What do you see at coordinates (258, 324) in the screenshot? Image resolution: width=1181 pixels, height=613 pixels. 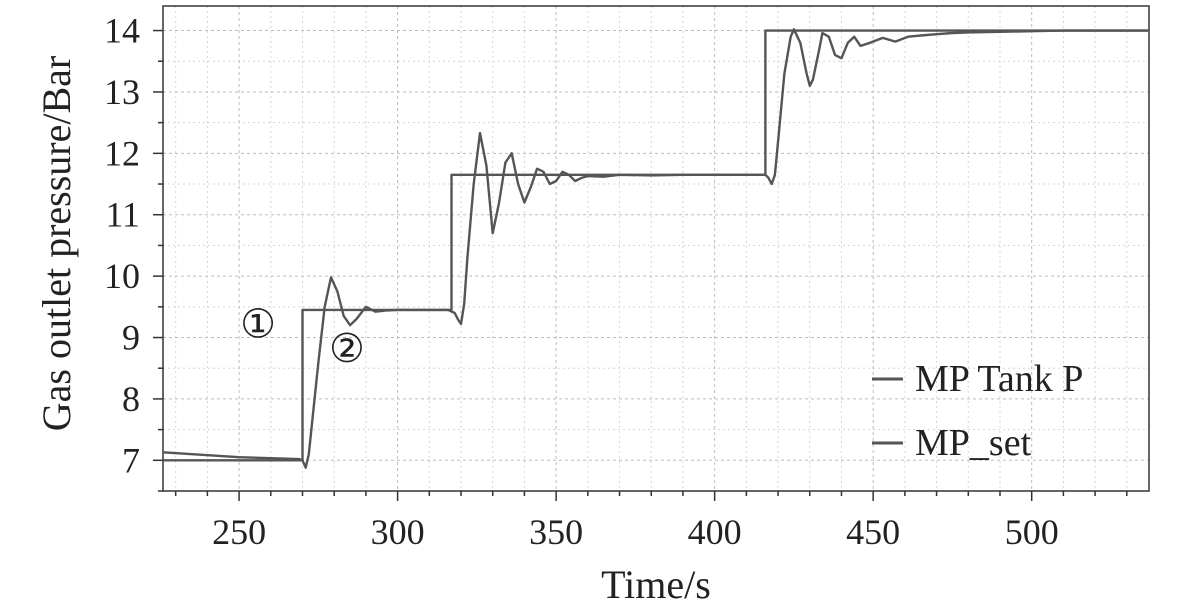 I see `annotation-marker-1: ①` at bounding box center [258, 324].